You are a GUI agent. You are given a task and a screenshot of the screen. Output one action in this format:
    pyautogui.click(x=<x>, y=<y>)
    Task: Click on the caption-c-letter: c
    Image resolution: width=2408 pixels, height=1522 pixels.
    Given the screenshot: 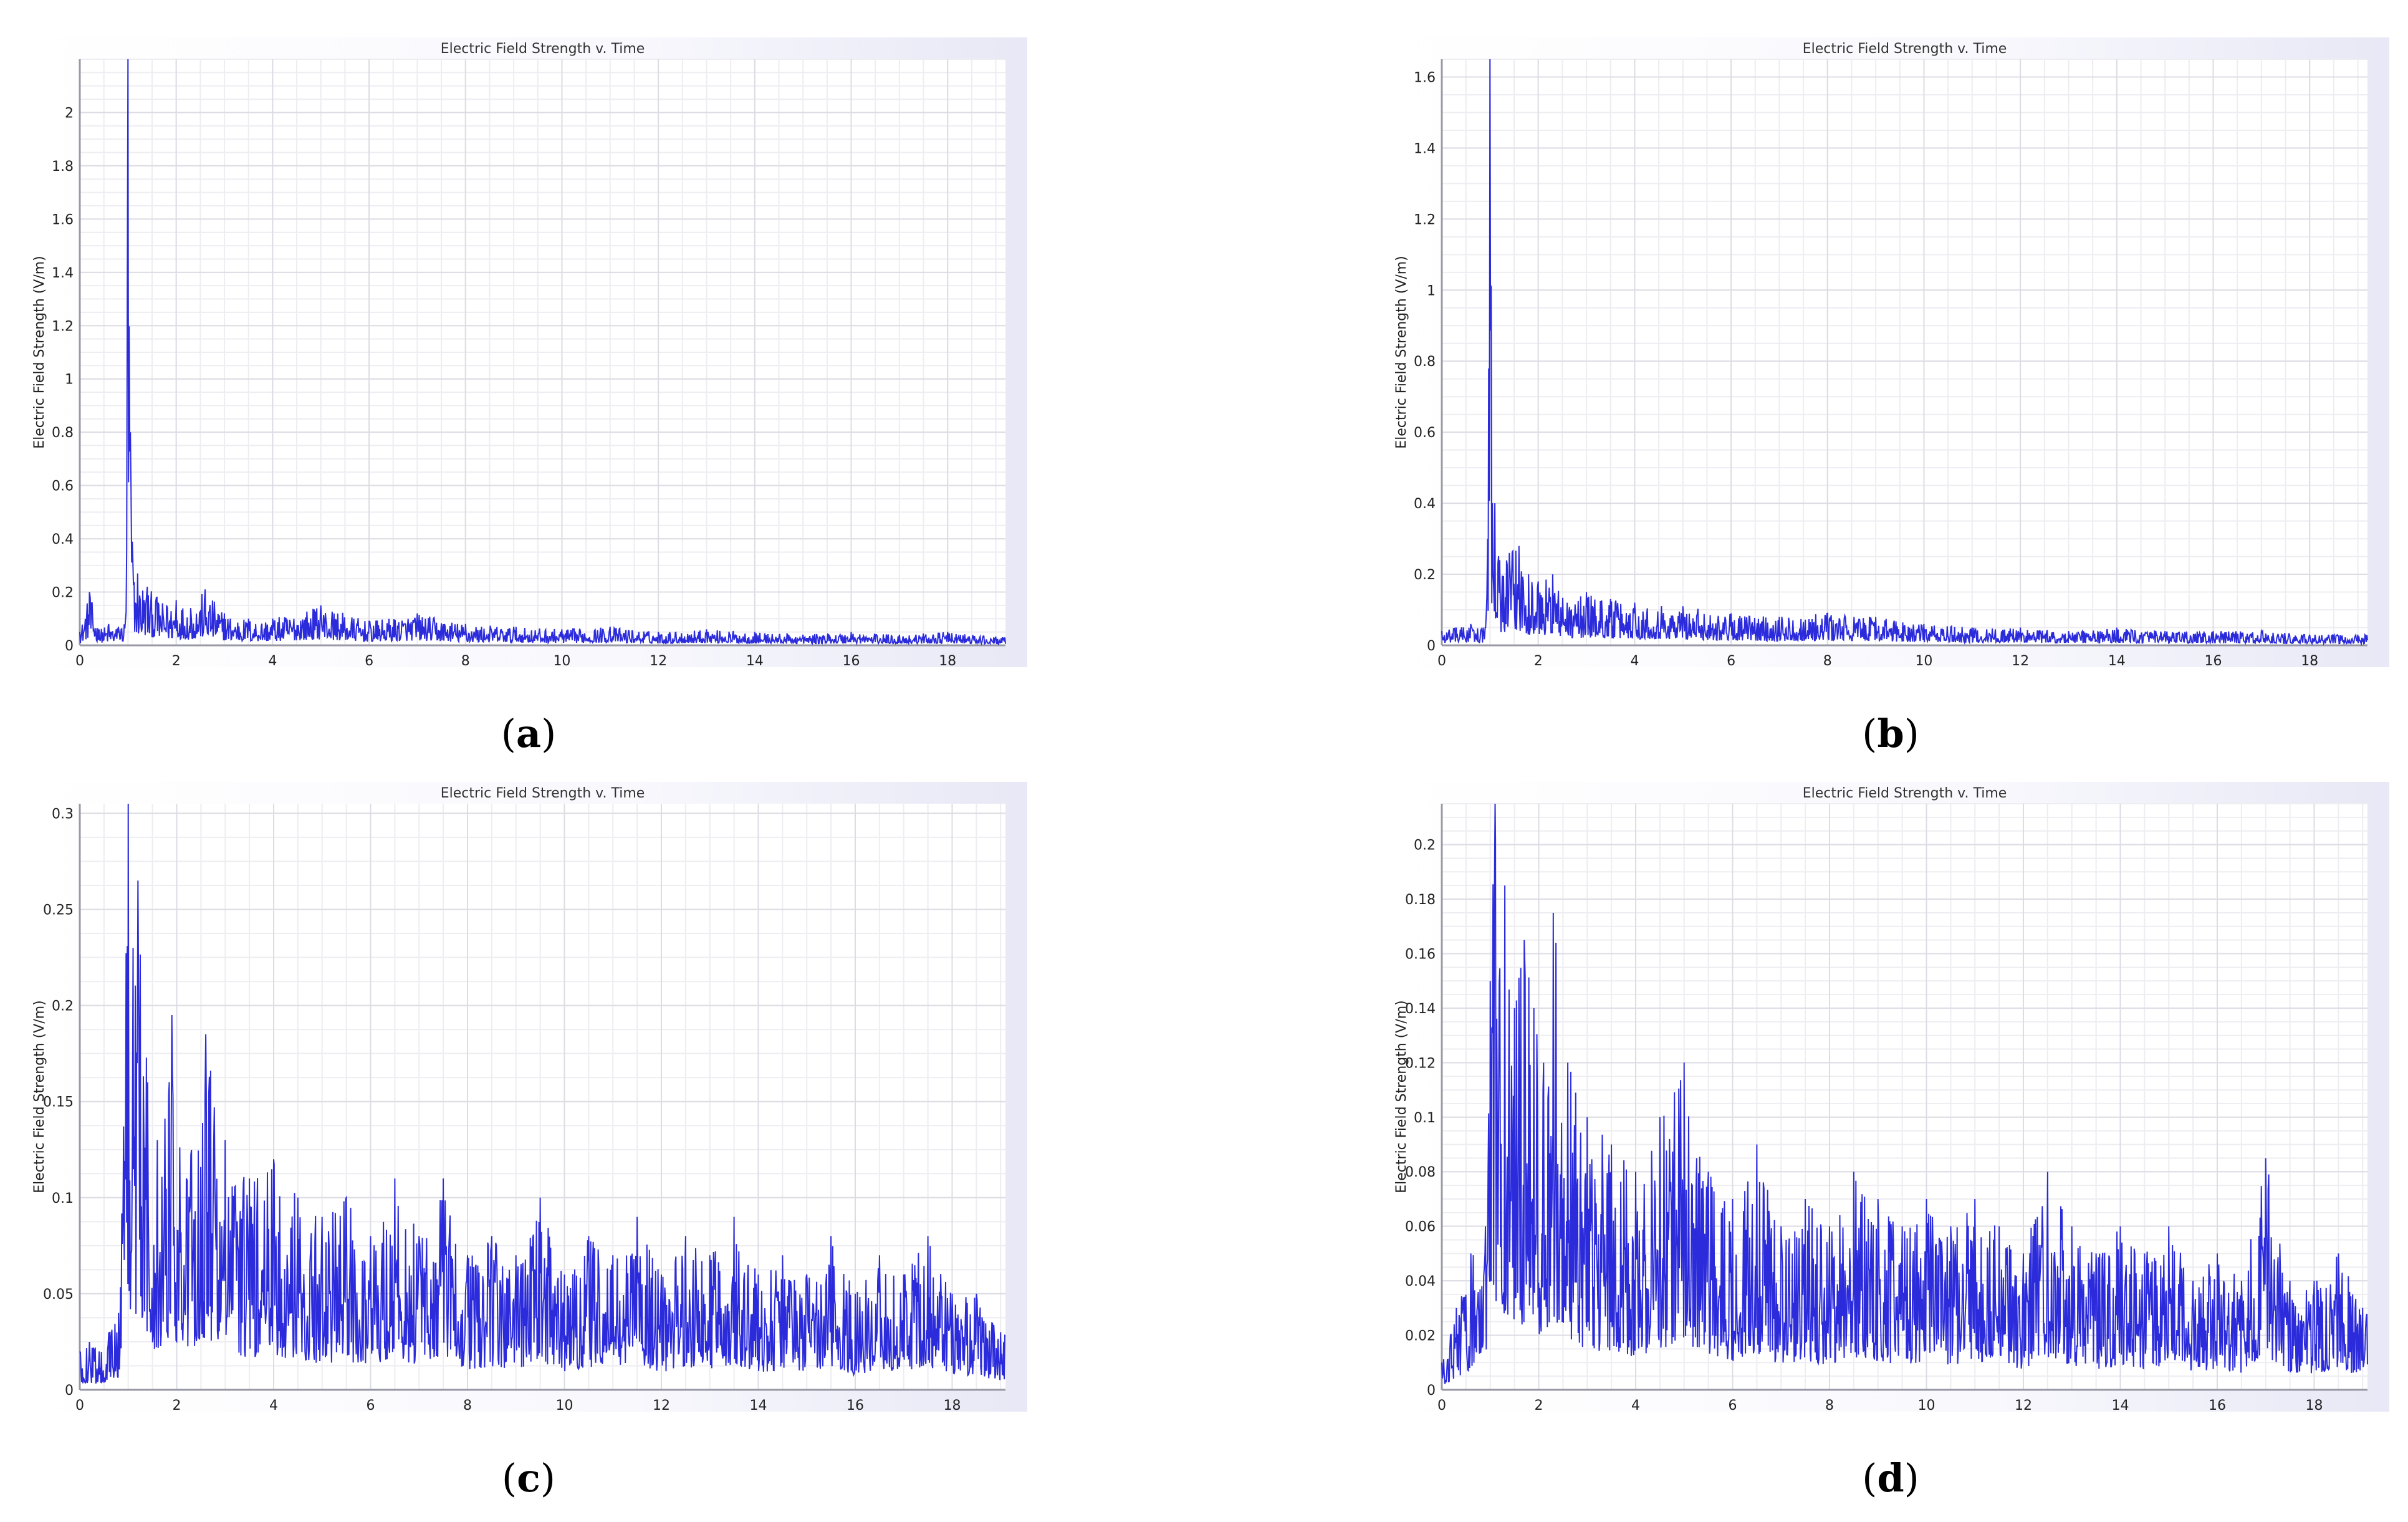 What is the action you would take?
    pyautogui.click(x=528, y=1478)
    